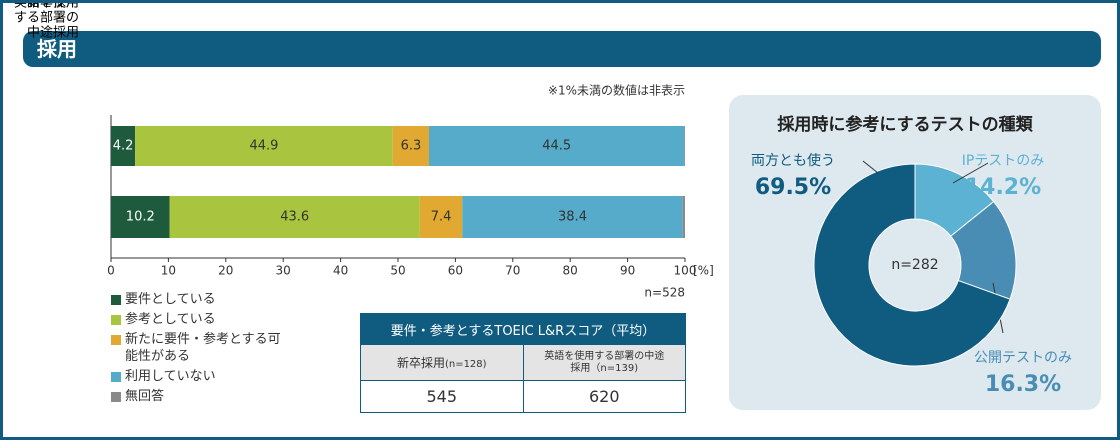 This screenshot has height=440, width=1120. I want to click on legend-item: 参考としている, so click(196, 319).